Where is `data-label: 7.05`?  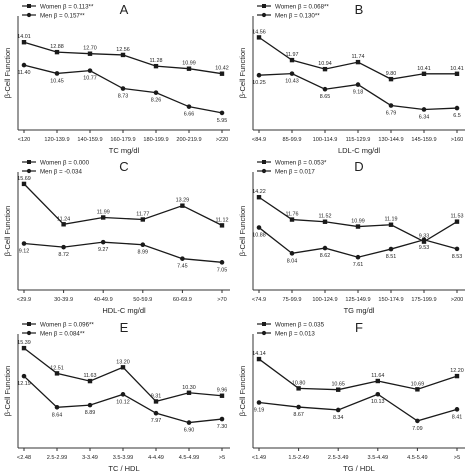
data-label: 7.05 is located at coordinates (222, 270).